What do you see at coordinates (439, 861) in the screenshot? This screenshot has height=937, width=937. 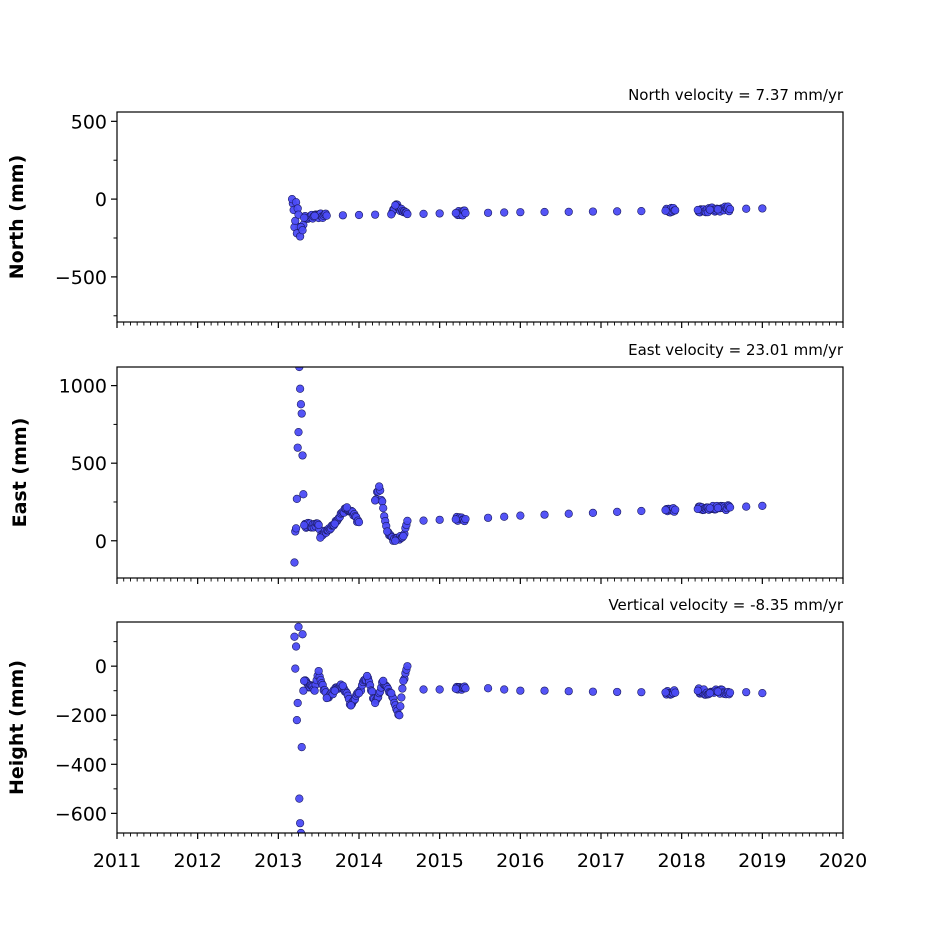 I see `height-x-tick-label: 2015` at bounding box center [439, 861].